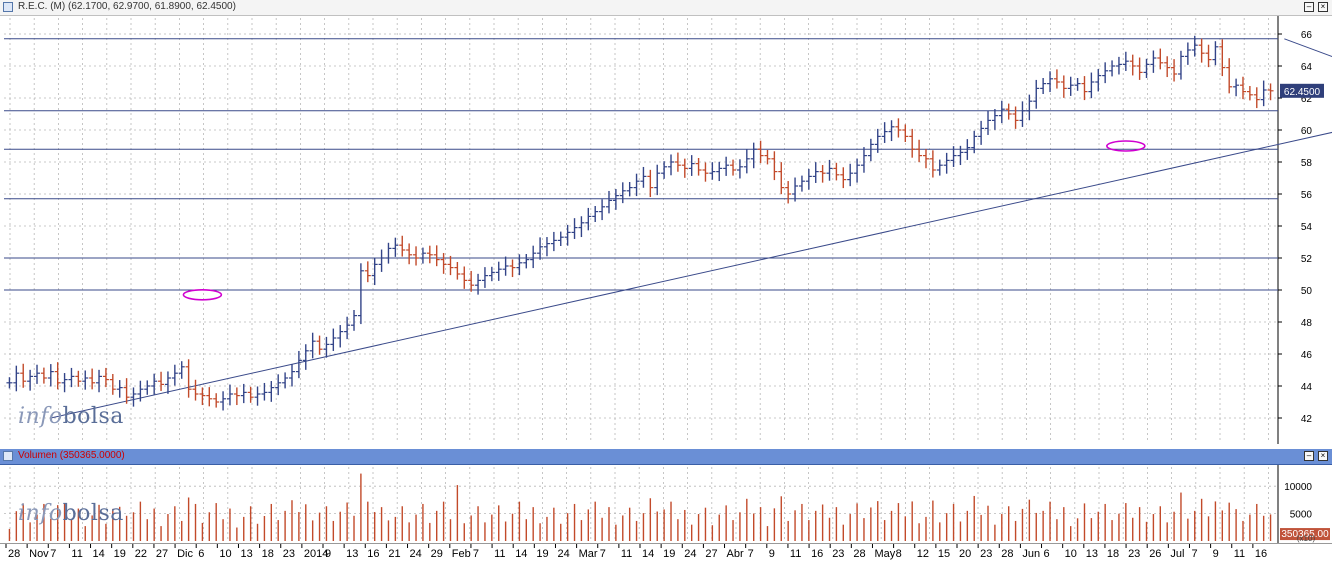 This screenshot has width=1332, height=562. I want to click on date-label: 14, so click(648, 554).